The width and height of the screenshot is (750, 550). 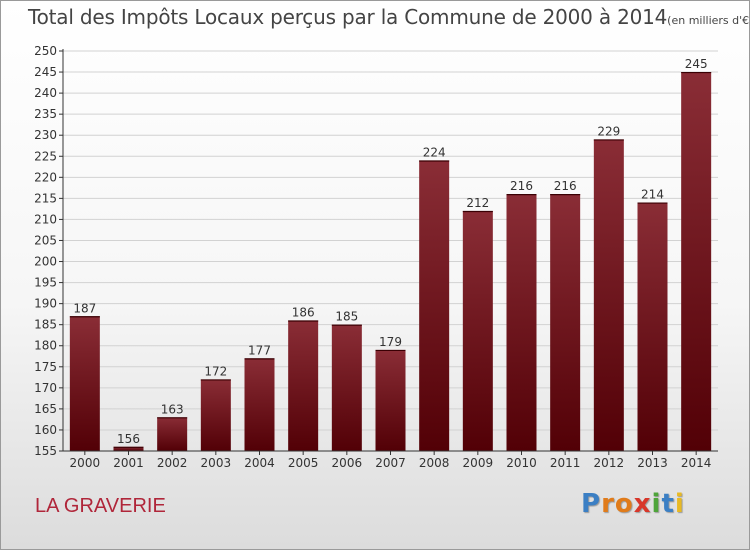 I want to click on y-tick-label: 215, so click(x=45, y=198).